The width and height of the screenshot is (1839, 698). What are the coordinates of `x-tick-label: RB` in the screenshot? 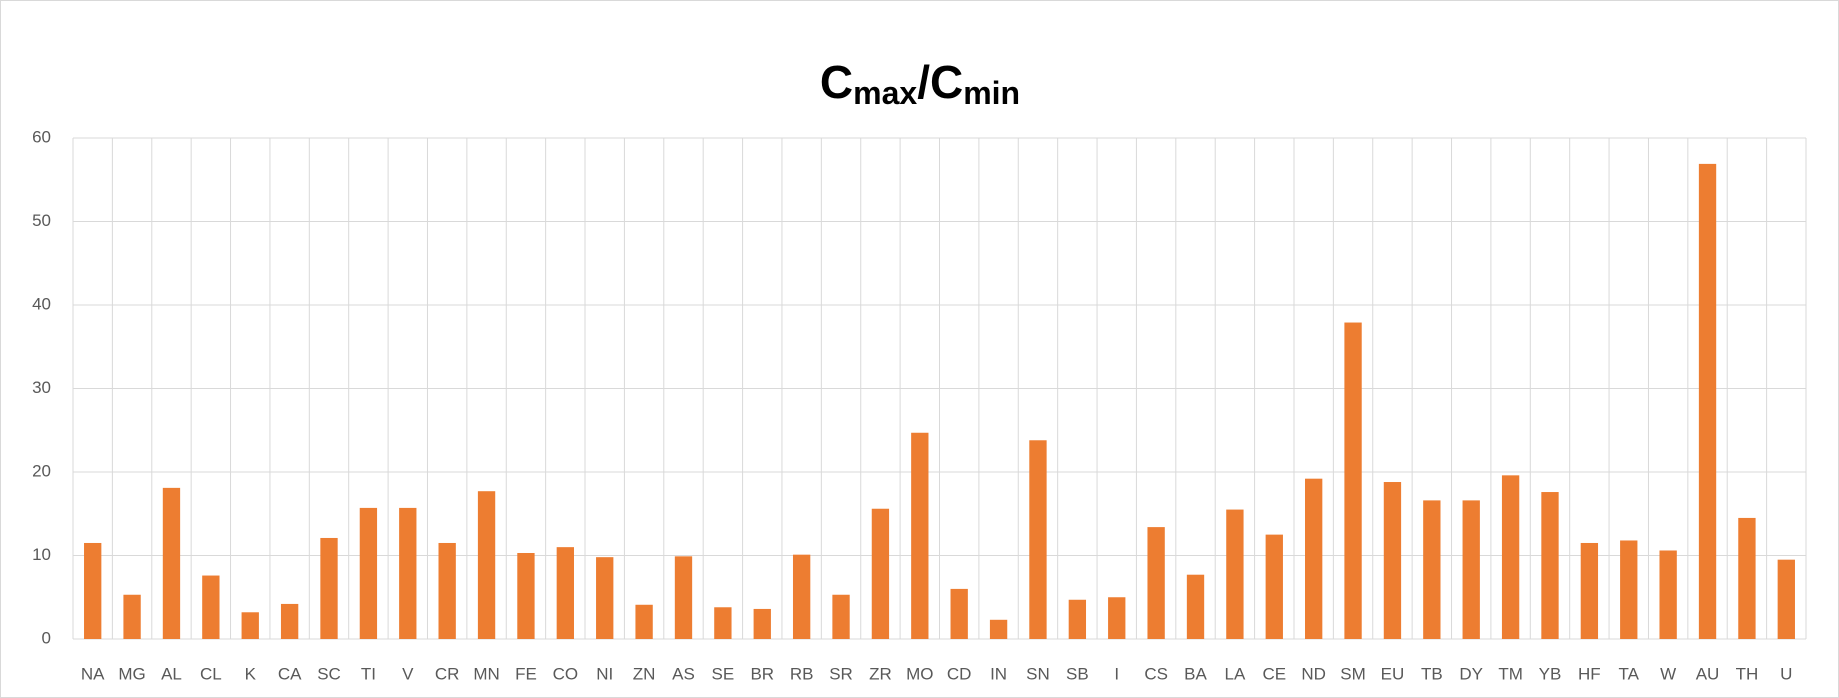 It's located at (802, 673).